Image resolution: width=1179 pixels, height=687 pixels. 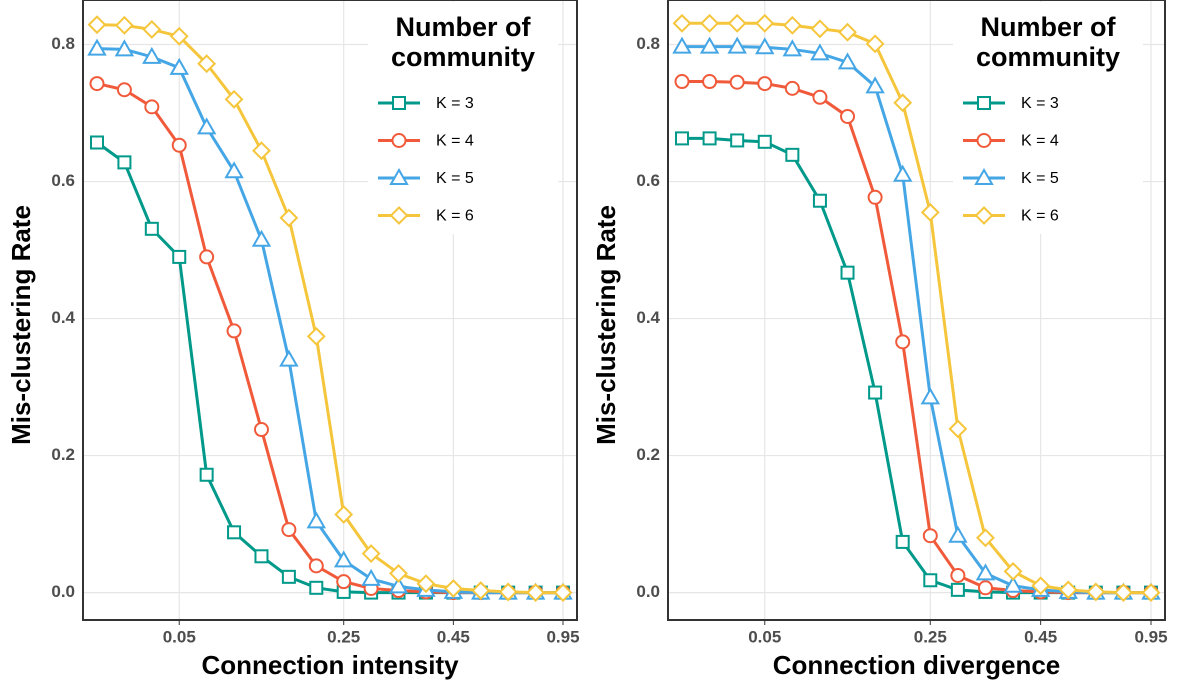 I want to click on x-tick-label: 0.05, so click(x=179, y=636).